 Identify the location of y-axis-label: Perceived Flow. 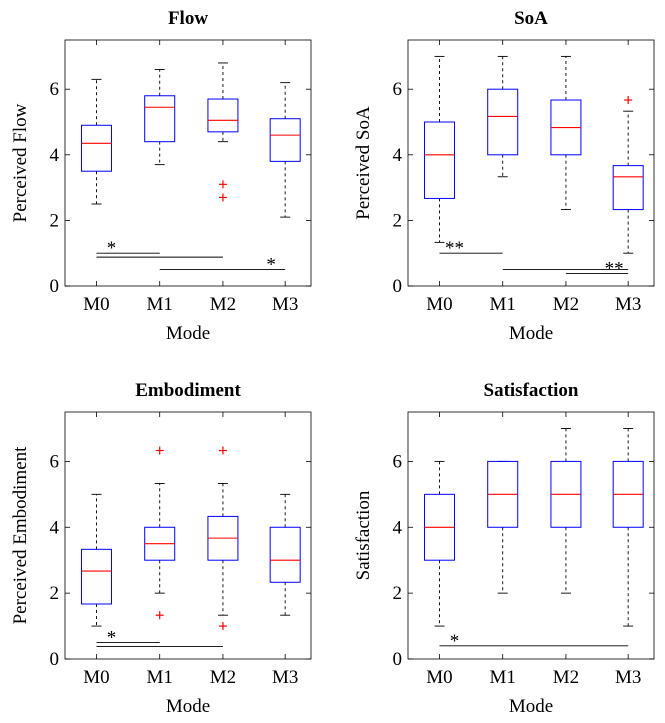
(20, 162).